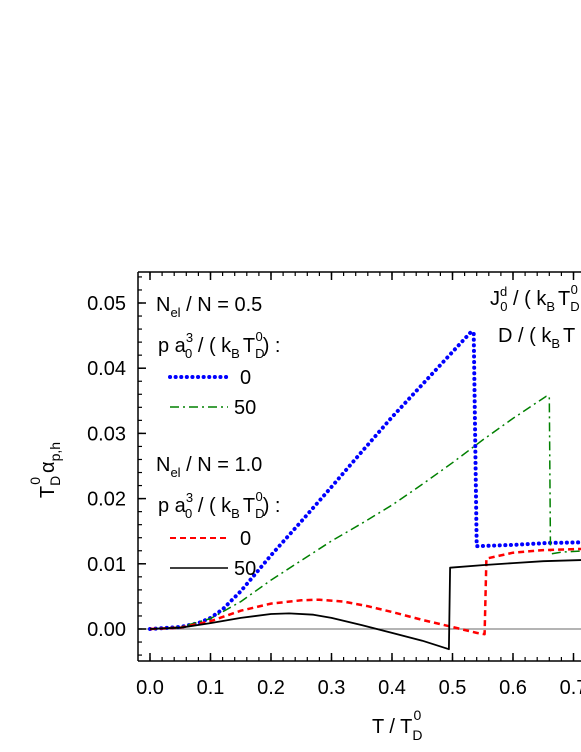 Image resolution: width=581 pixels, height=752 pixels. Describe the element at coordinates (209, 467) in the screenshot. I see `legend-group-2-header: Nel / N = 1.0` at that location.